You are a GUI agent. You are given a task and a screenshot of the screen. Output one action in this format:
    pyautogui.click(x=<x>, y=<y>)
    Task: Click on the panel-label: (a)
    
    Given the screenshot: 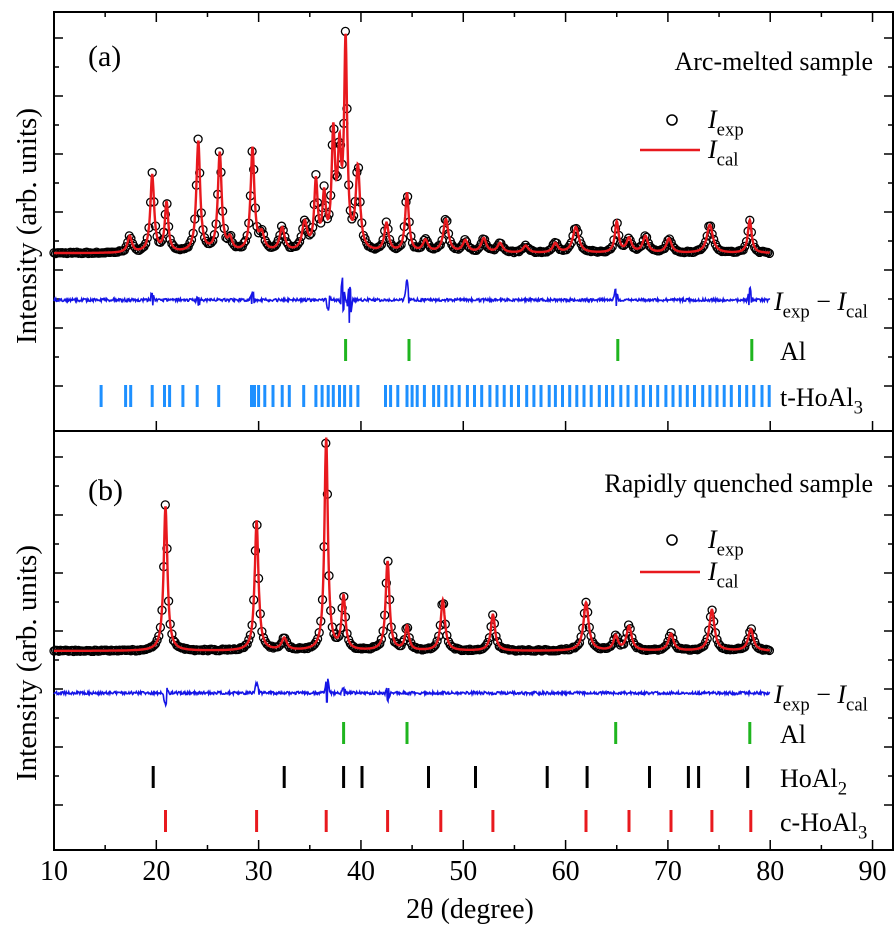 What is the action you would take?
    pyautogui.click(x=104, y=56)
    